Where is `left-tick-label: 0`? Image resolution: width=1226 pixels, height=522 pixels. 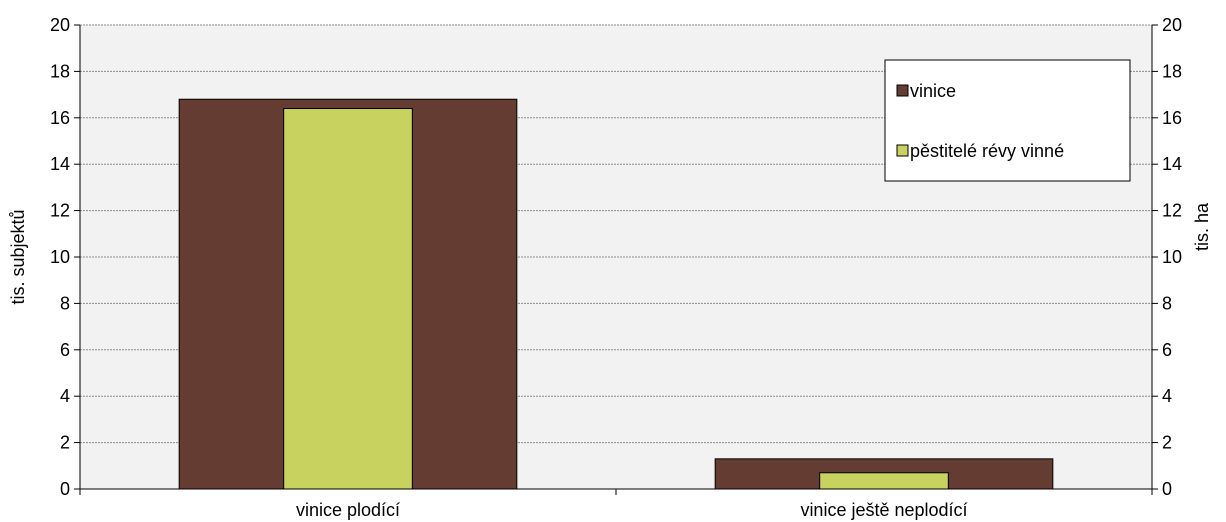 left-tick-label: 0 is located at coordinates (65, 489).